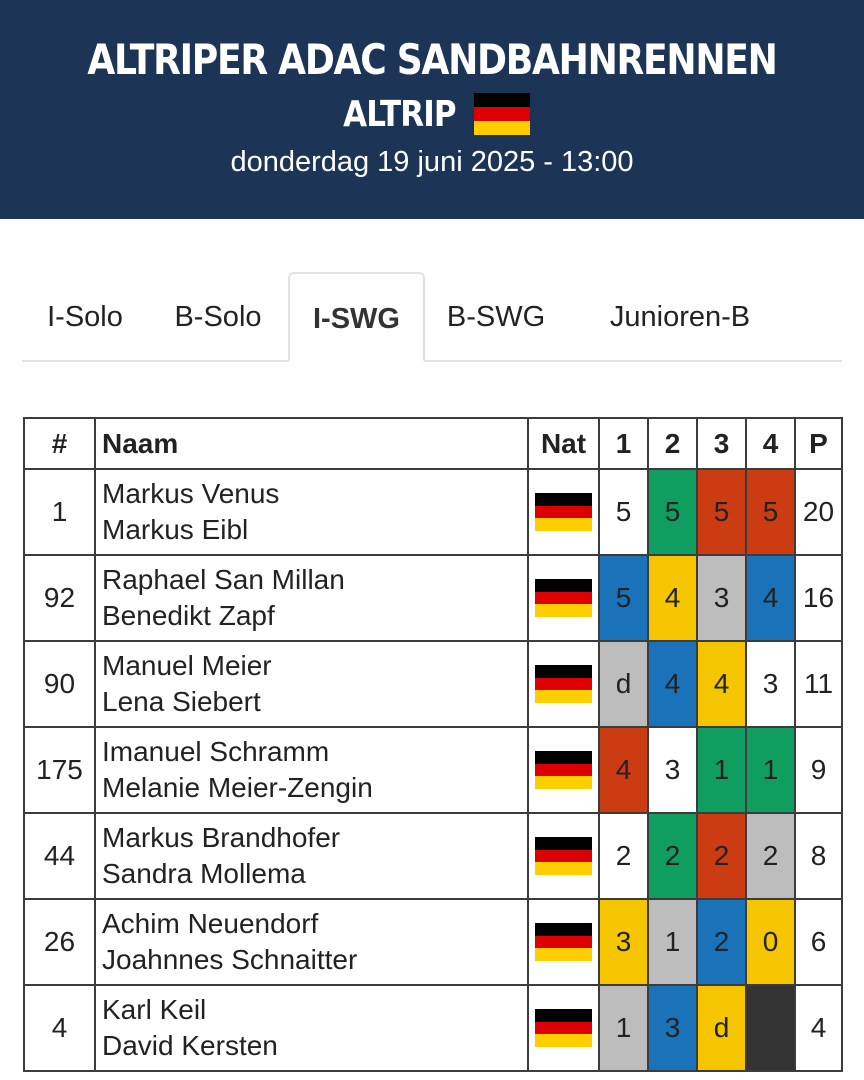  I want to click on table-row: 92 Raphael San Millan Benedikt Zapf 5 4 3 4 16, so click(433, 598).